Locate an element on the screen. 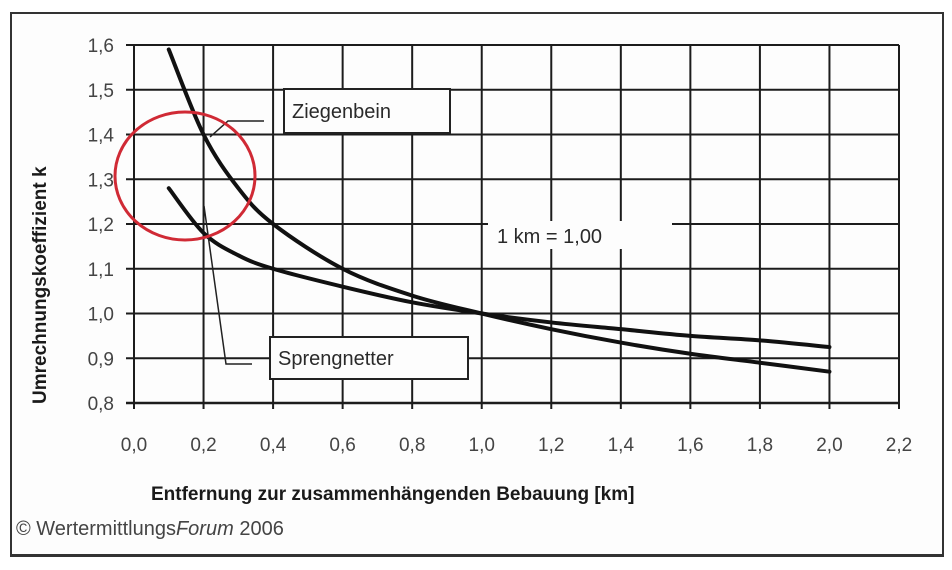  reference-note: 1 km = 1,00 is located at coordinates (549, 237).